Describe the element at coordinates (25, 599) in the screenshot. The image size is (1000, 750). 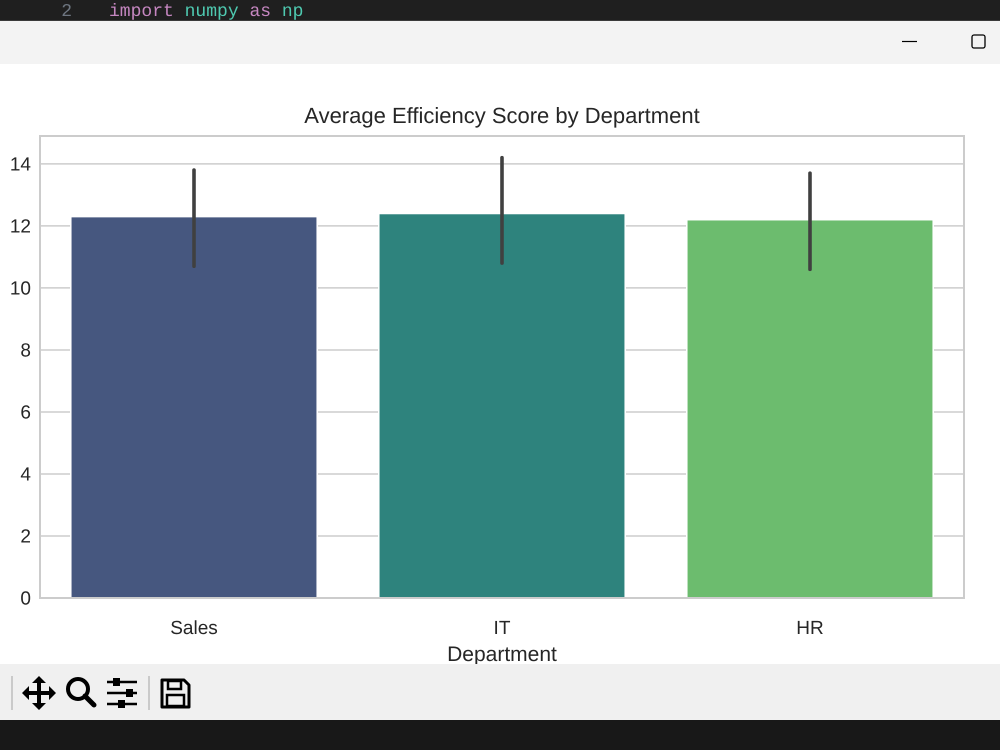
I see `y-tick-label: 0` at that location.